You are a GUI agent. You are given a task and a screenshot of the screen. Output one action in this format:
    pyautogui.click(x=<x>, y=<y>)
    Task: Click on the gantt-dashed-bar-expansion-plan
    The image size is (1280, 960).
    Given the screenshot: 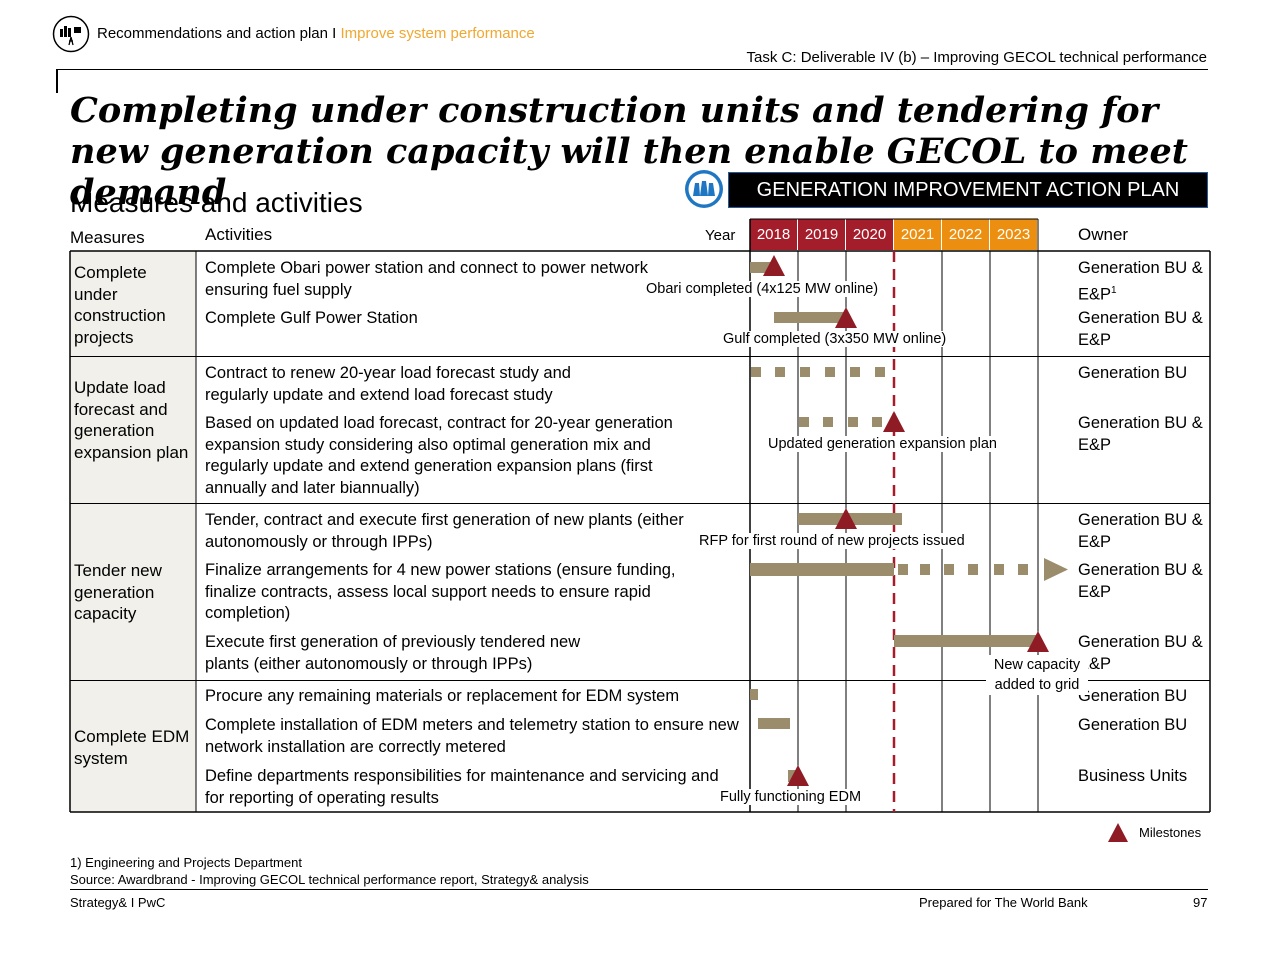 What is the action you would take?
    pyautogui.click(x=840, y=422)
    